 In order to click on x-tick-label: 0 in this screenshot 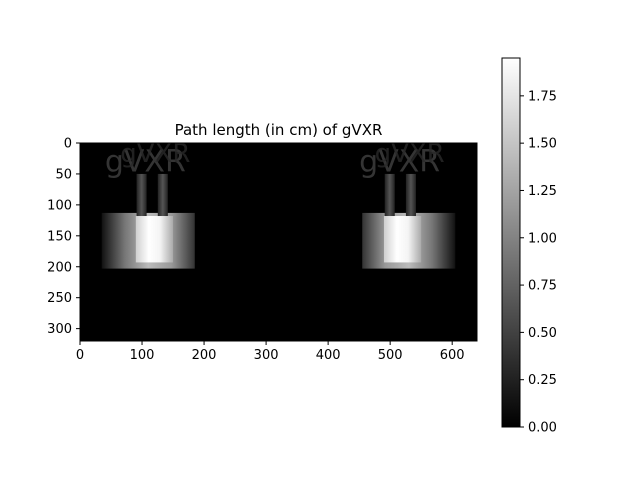, I will do `click(80, 355)`.